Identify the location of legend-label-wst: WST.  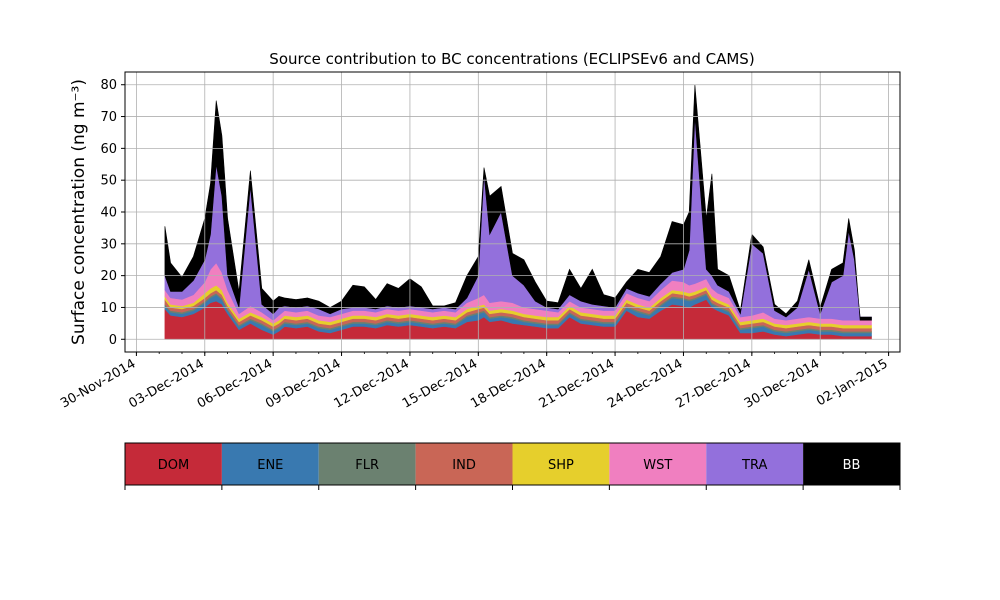
(657, 465).